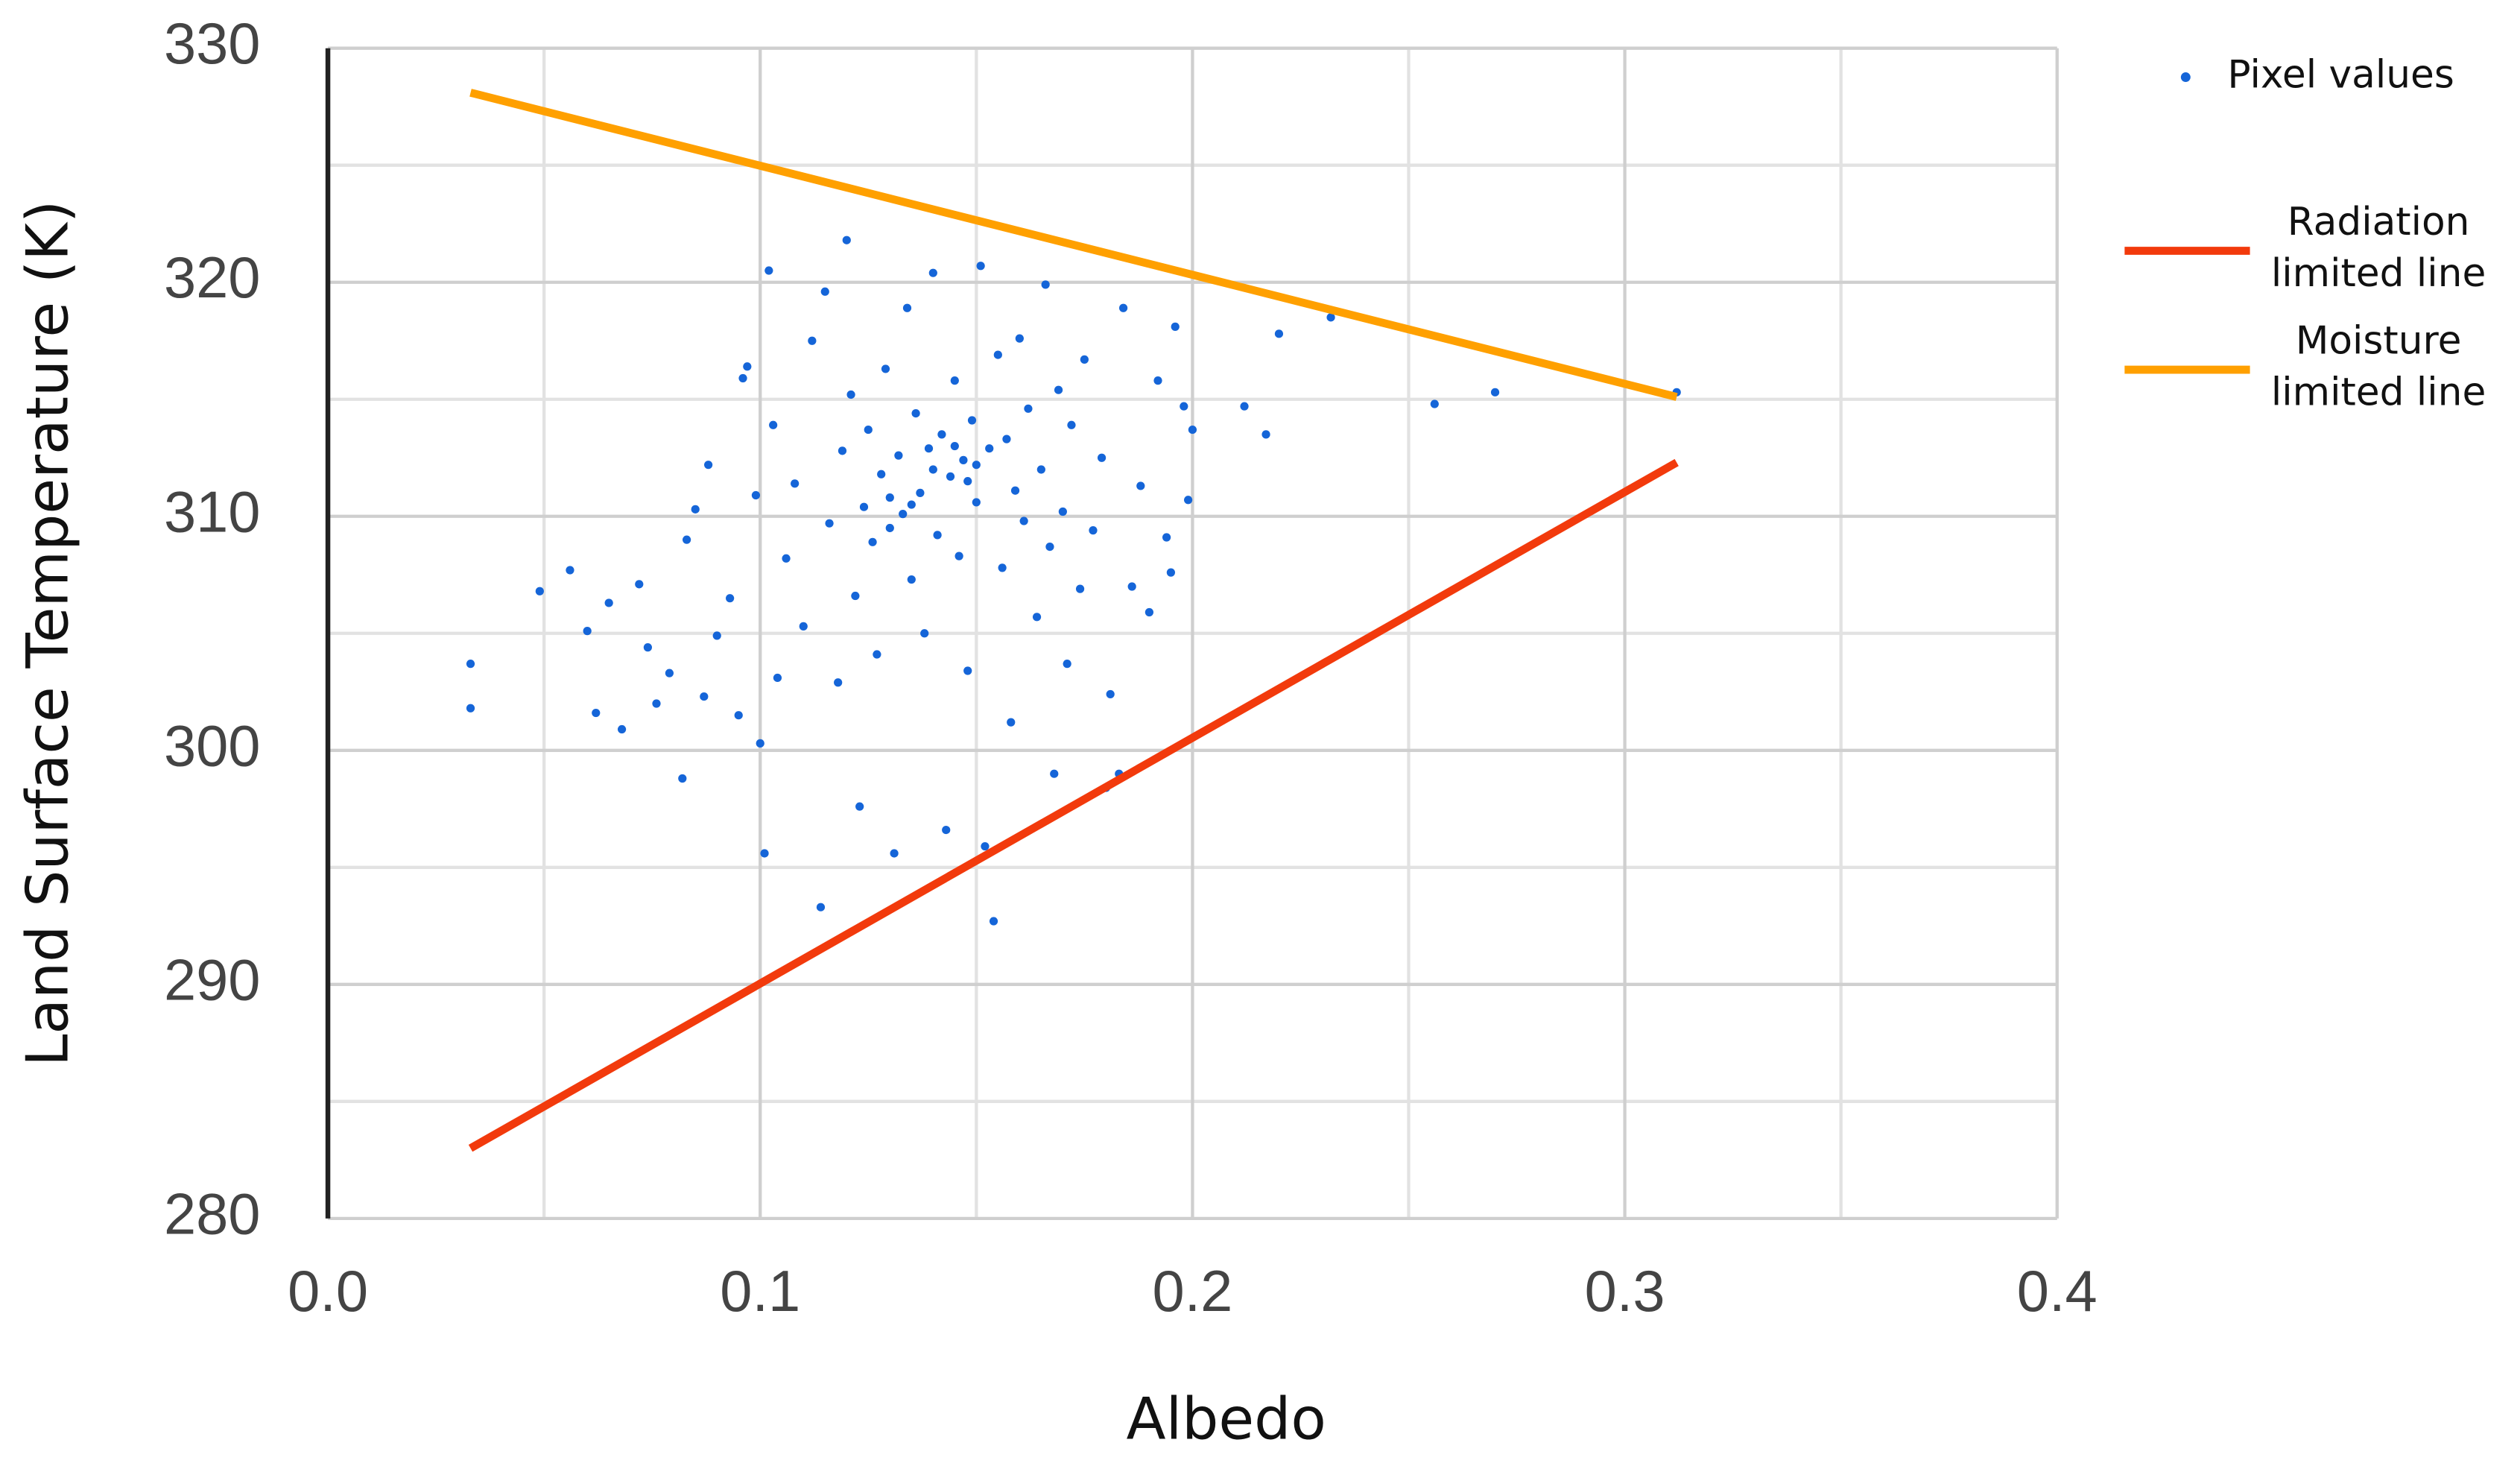  I want to click on y-tick-label: 330, so click(212, 44).